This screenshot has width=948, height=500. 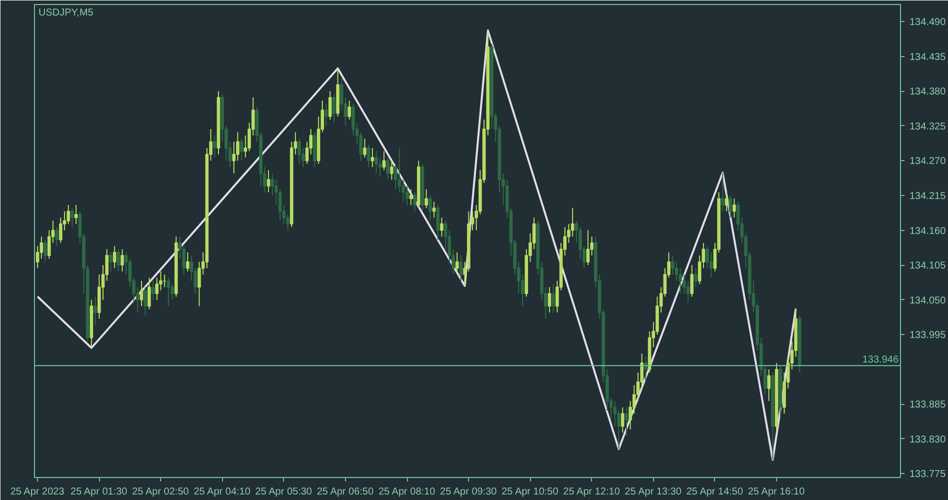 I want to click on ref-line-label: 133.946, so click(x=880, y=360).